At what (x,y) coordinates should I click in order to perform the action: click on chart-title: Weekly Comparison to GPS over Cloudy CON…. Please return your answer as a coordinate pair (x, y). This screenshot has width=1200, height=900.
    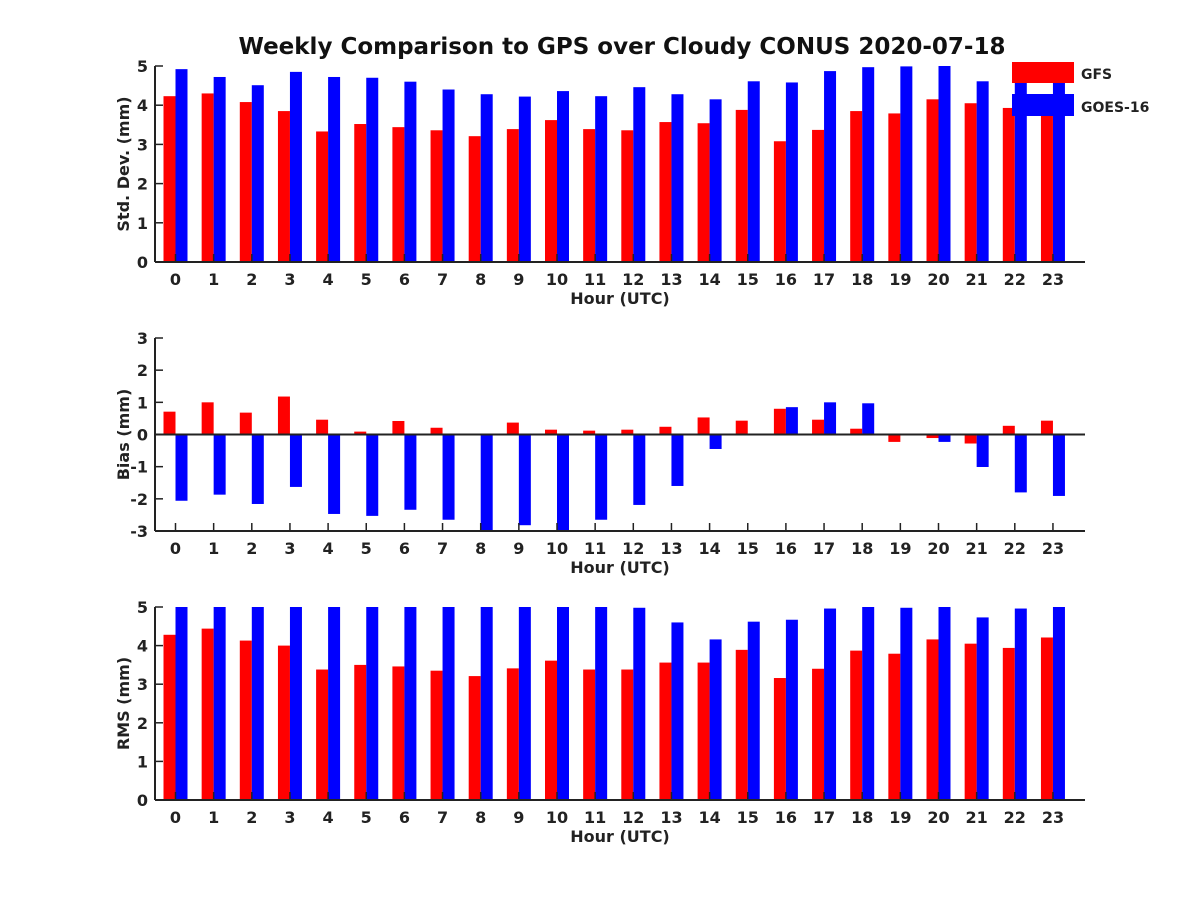
    Looking at the image, I should click on (622, 47).